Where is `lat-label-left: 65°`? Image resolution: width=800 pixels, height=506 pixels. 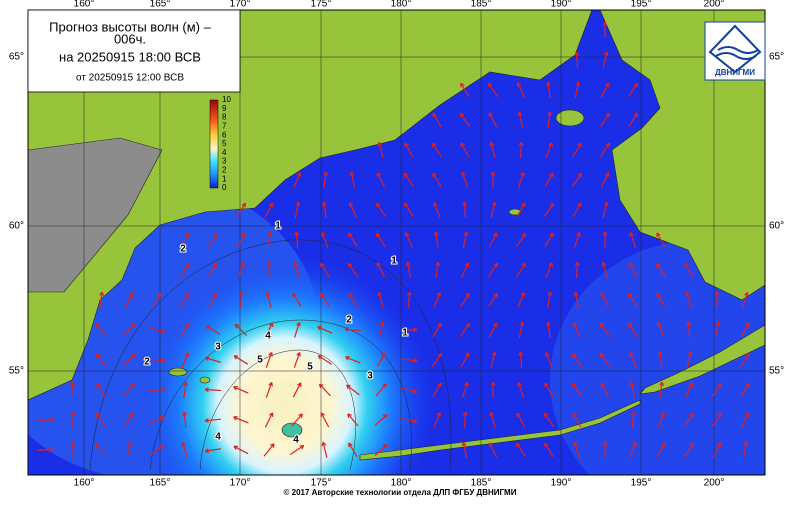 lat-label-left: 65° is located at coordinates (16, 57).